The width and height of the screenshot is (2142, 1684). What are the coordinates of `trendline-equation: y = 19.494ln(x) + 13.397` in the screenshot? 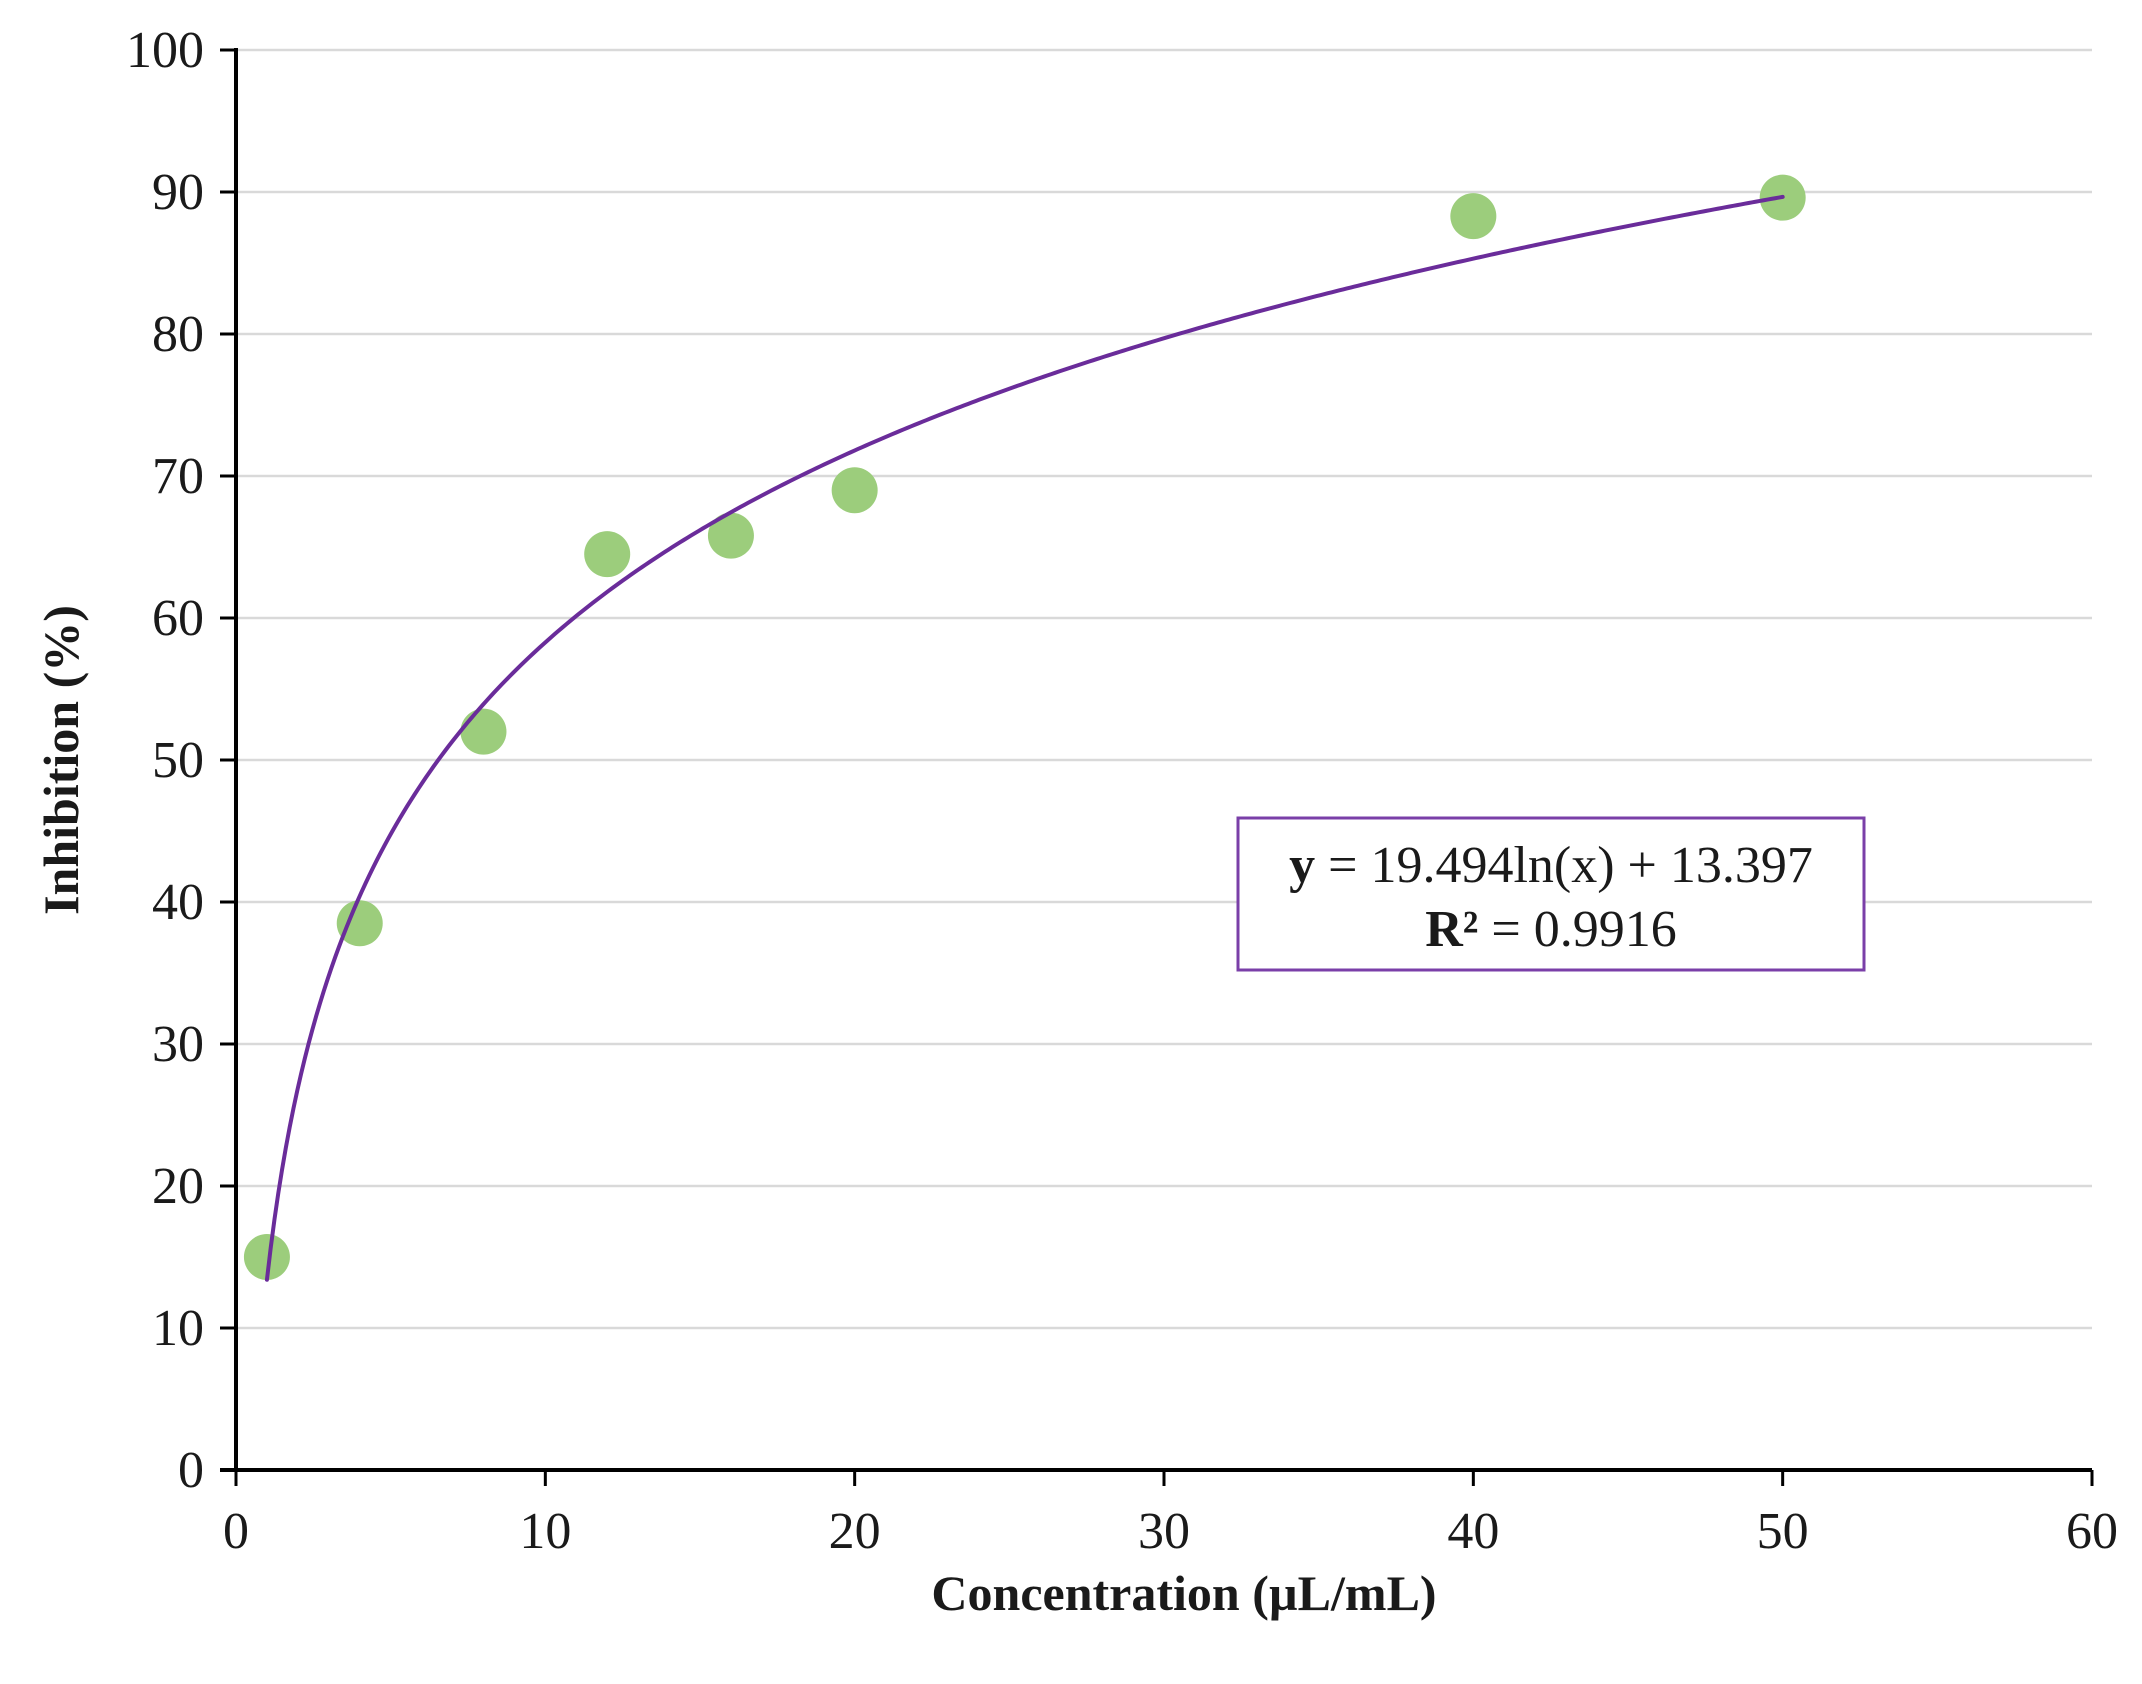 It's located at (1551, 865).